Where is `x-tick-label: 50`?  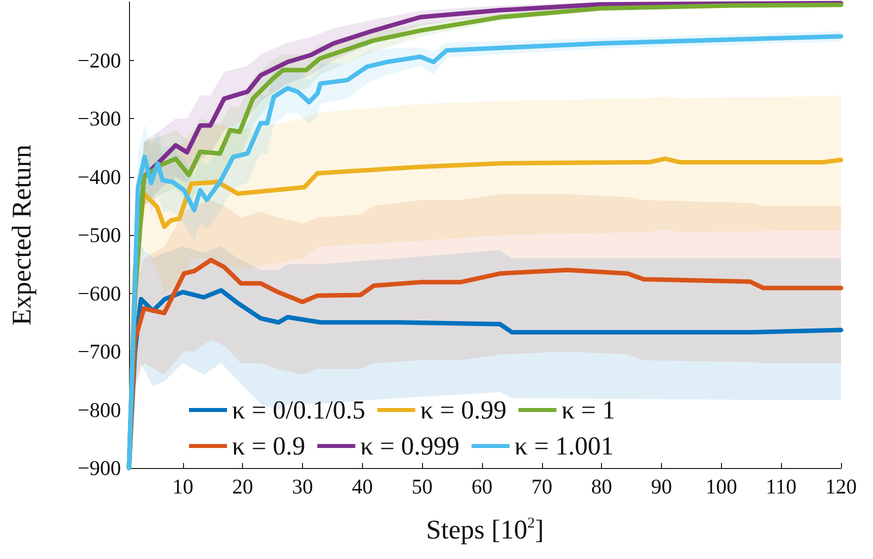
x-tick-label: 50 is located at coordinates (422, 486).